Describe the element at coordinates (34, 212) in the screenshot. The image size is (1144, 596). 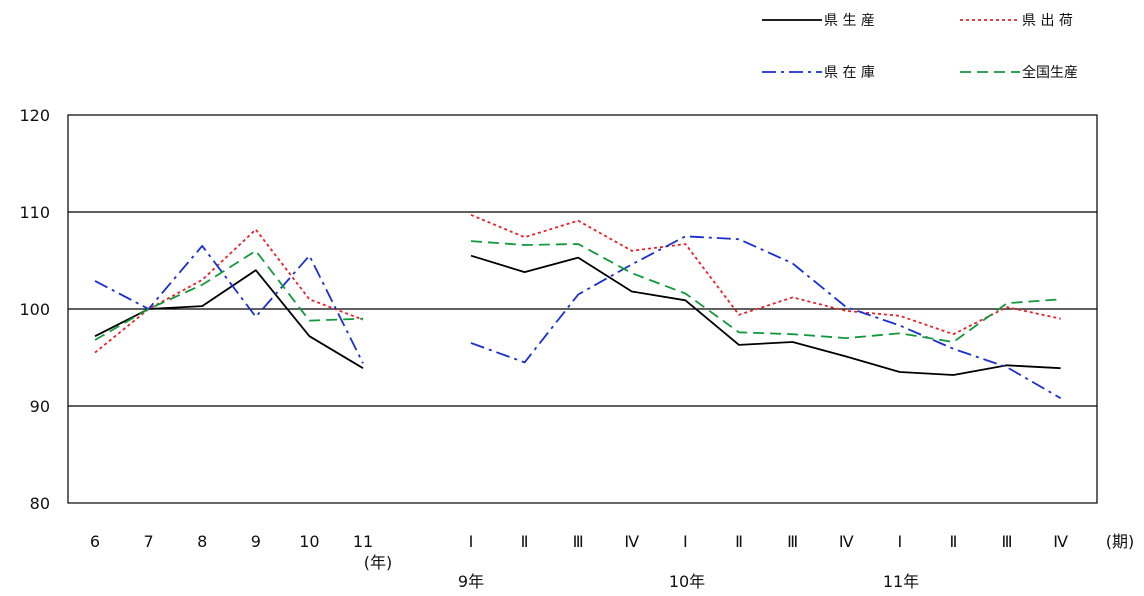
I see `y-tick-label: 110` at that location.